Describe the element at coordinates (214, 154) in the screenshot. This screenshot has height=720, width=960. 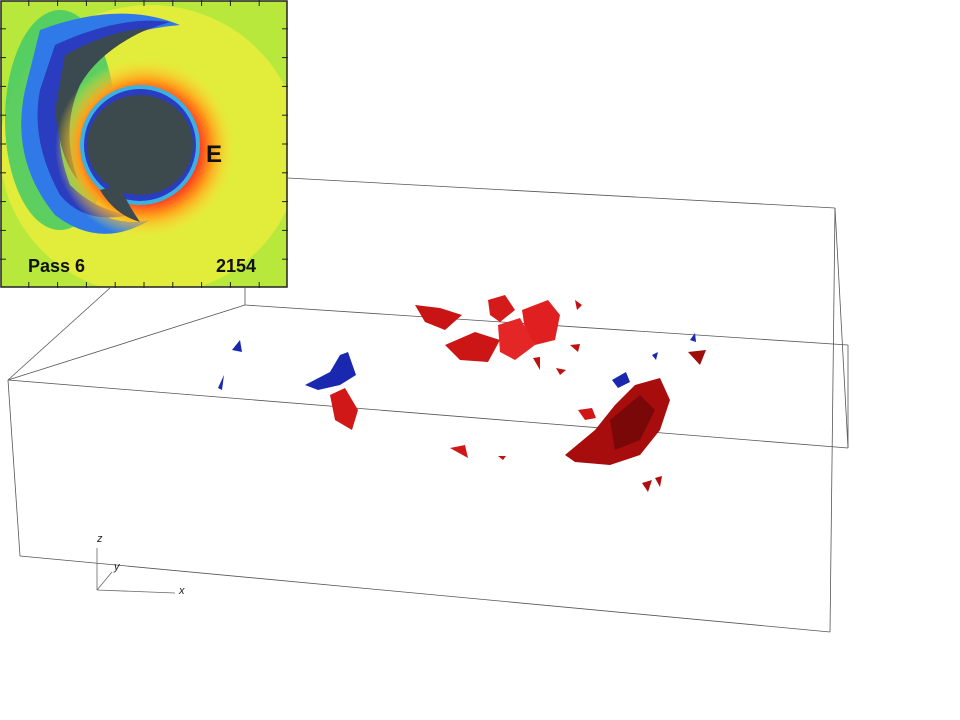
I see `eyewall-marker: E` at that location.